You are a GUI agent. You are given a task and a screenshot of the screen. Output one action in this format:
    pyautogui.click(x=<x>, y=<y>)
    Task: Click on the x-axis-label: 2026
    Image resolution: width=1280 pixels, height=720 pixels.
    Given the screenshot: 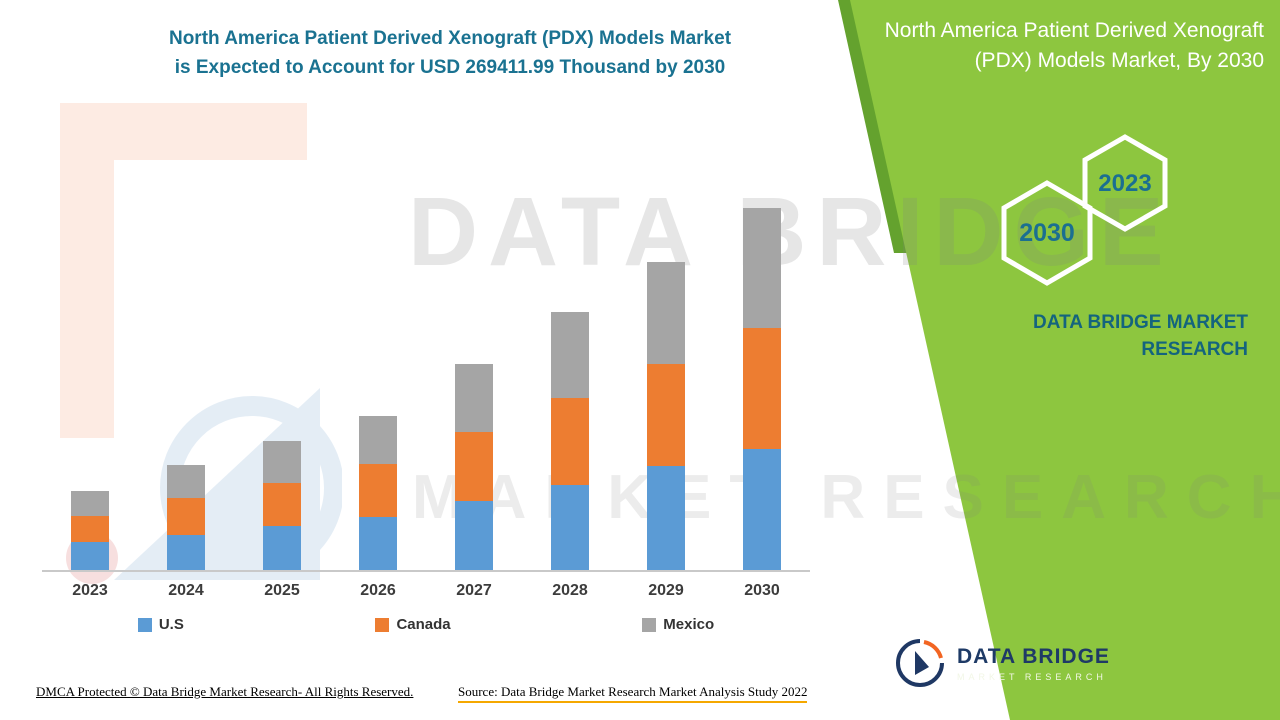 What is the action you would take?
    pyautogui.click(x=378, y=590)
    